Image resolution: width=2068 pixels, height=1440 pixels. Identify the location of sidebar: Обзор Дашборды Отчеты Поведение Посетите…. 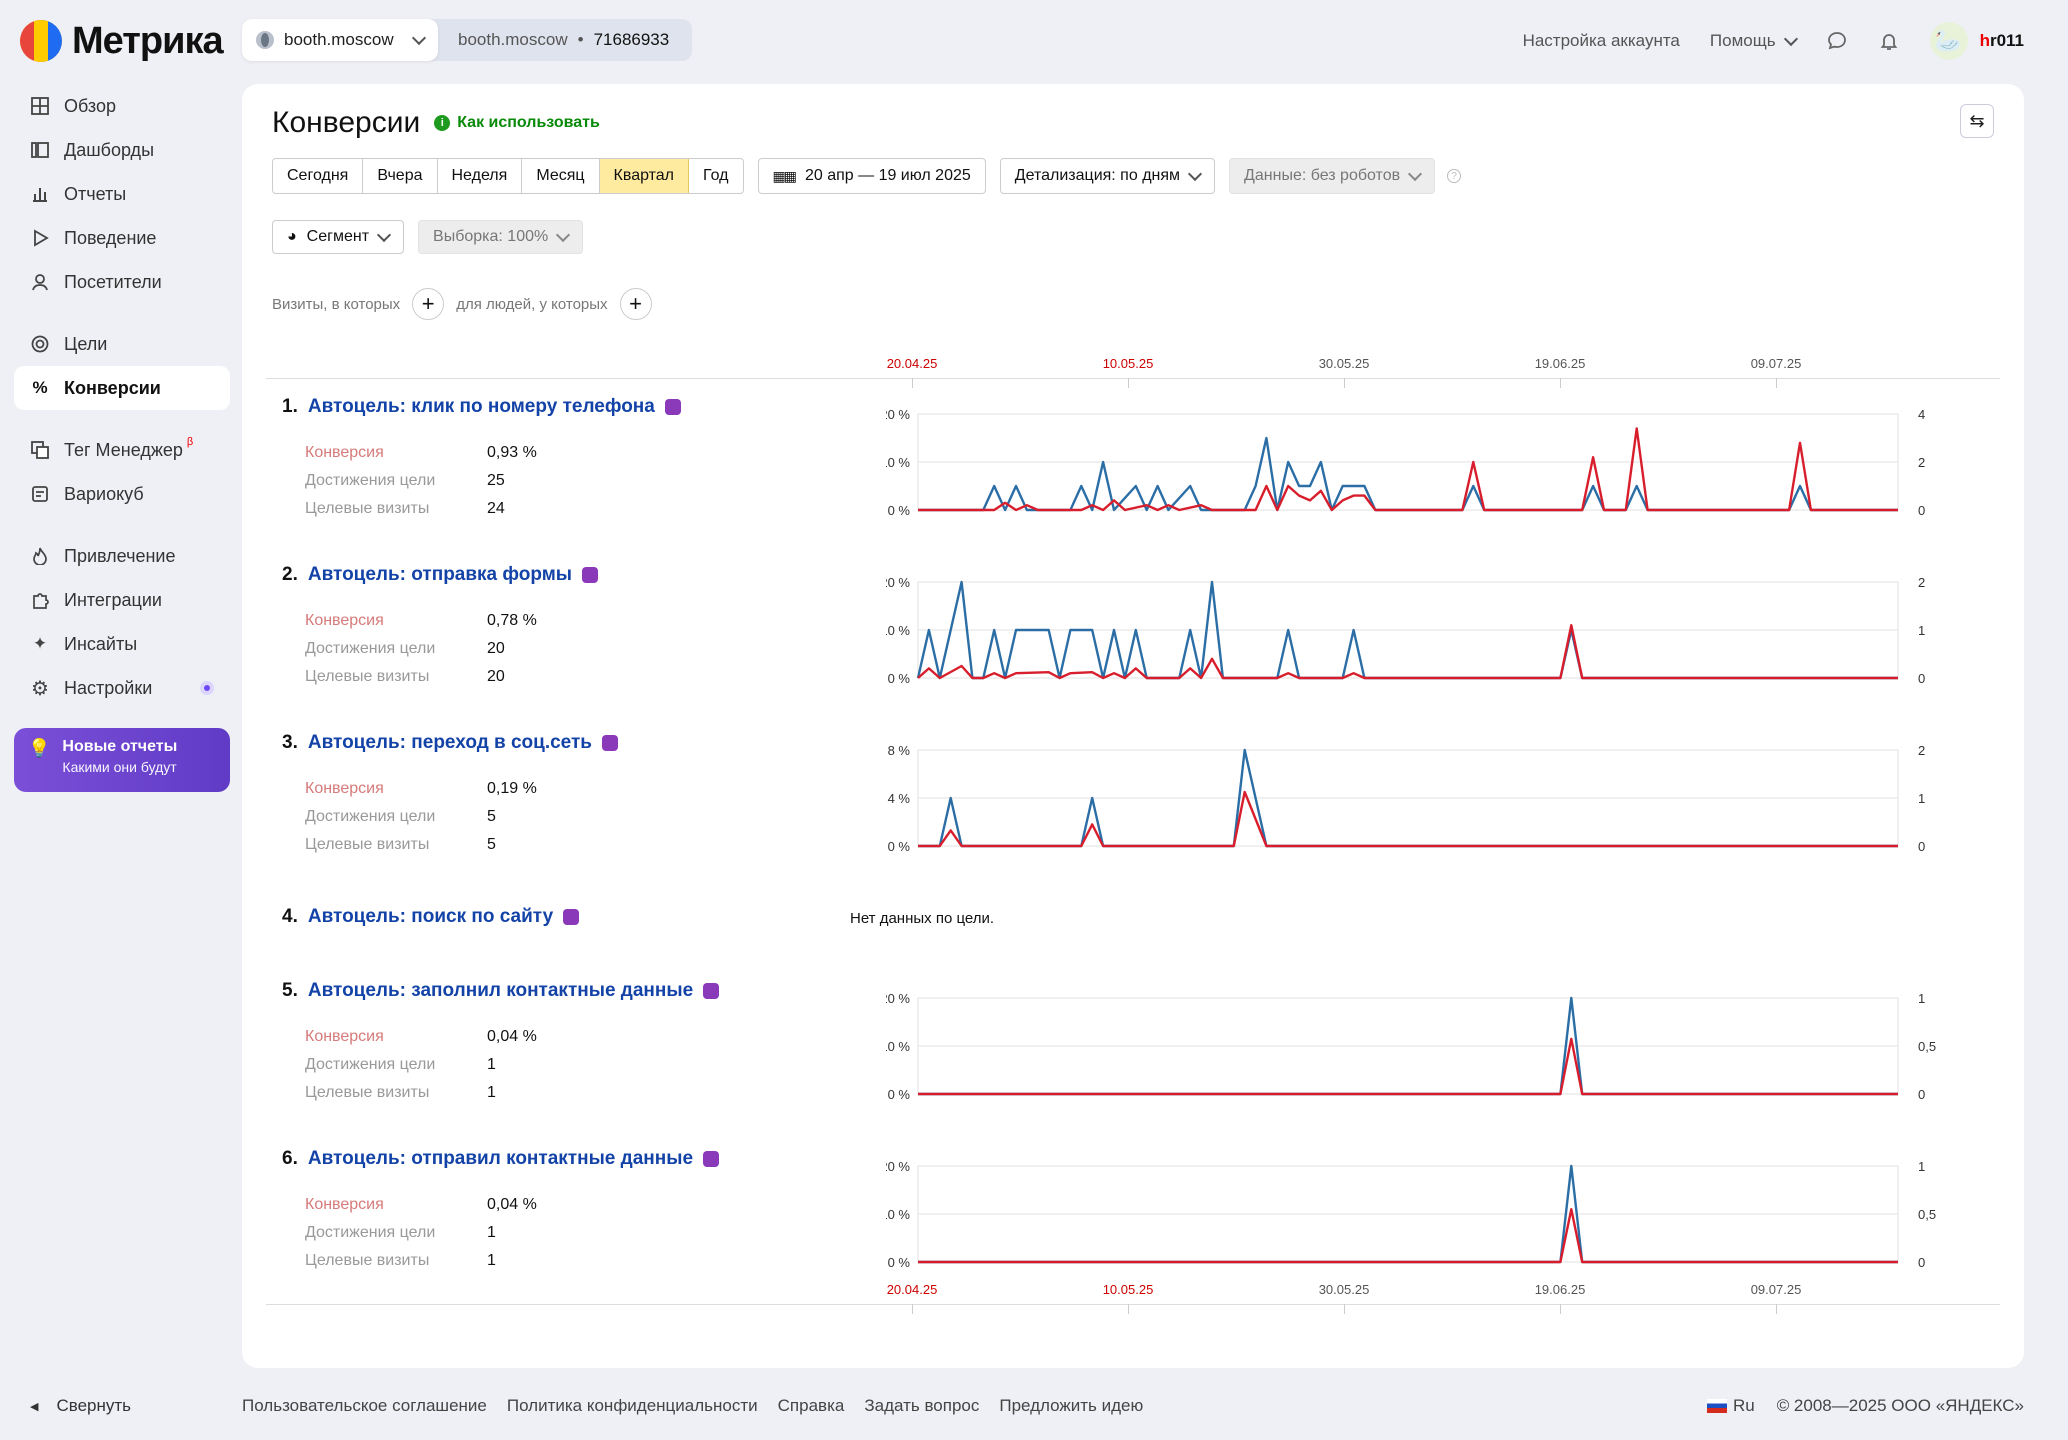
(122, 438).